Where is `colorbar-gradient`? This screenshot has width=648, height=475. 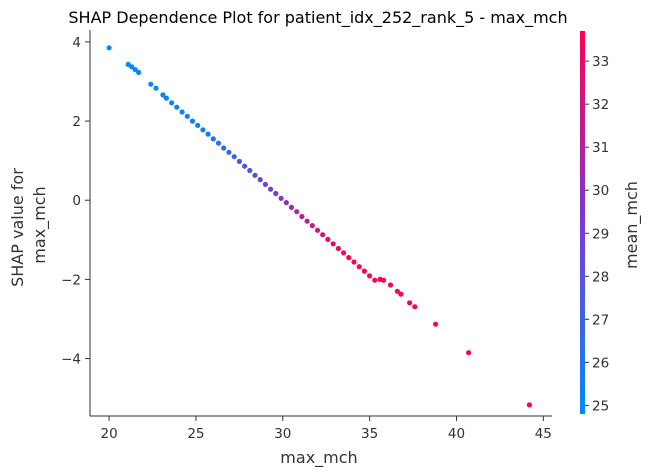 colorbar-gradient is located at coordinates (582, 222).